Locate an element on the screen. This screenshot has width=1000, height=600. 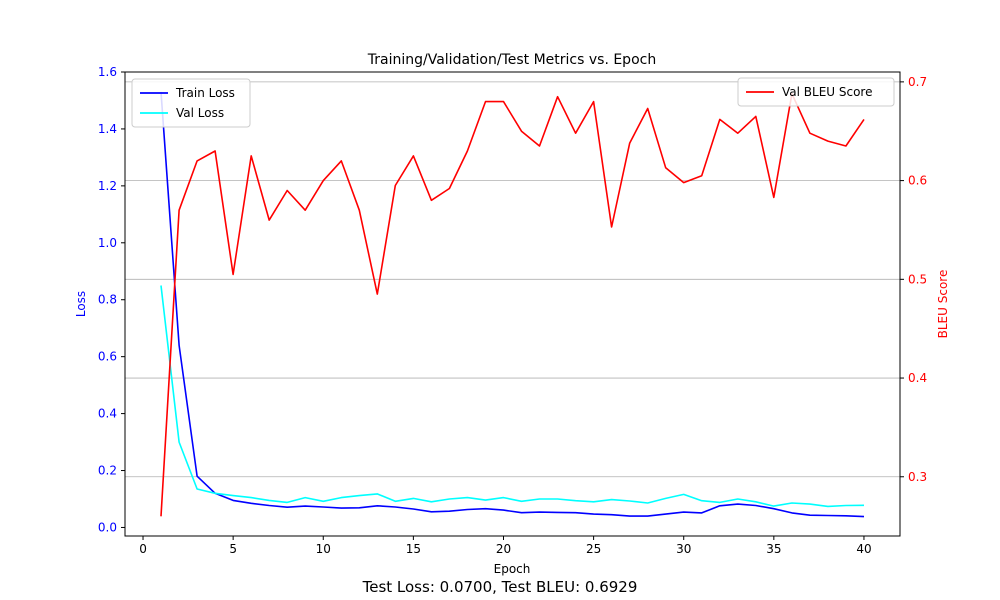
y-tick-label-left: 0.4 is located at coordinates (107, 414).